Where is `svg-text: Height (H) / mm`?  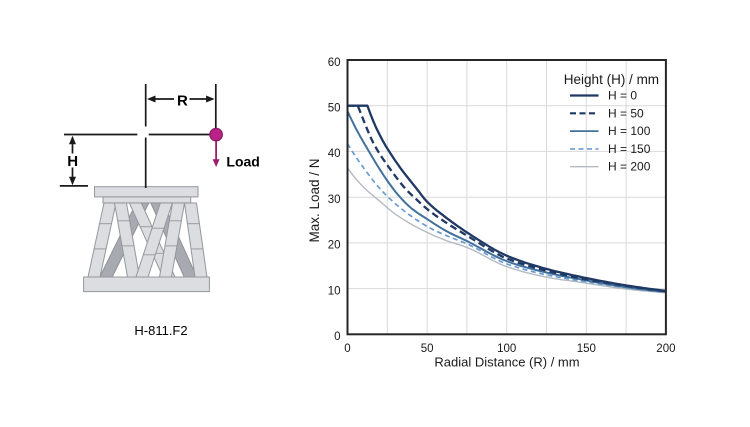 svg-text: Height (H) / mm is located at coordinates (611, 79).